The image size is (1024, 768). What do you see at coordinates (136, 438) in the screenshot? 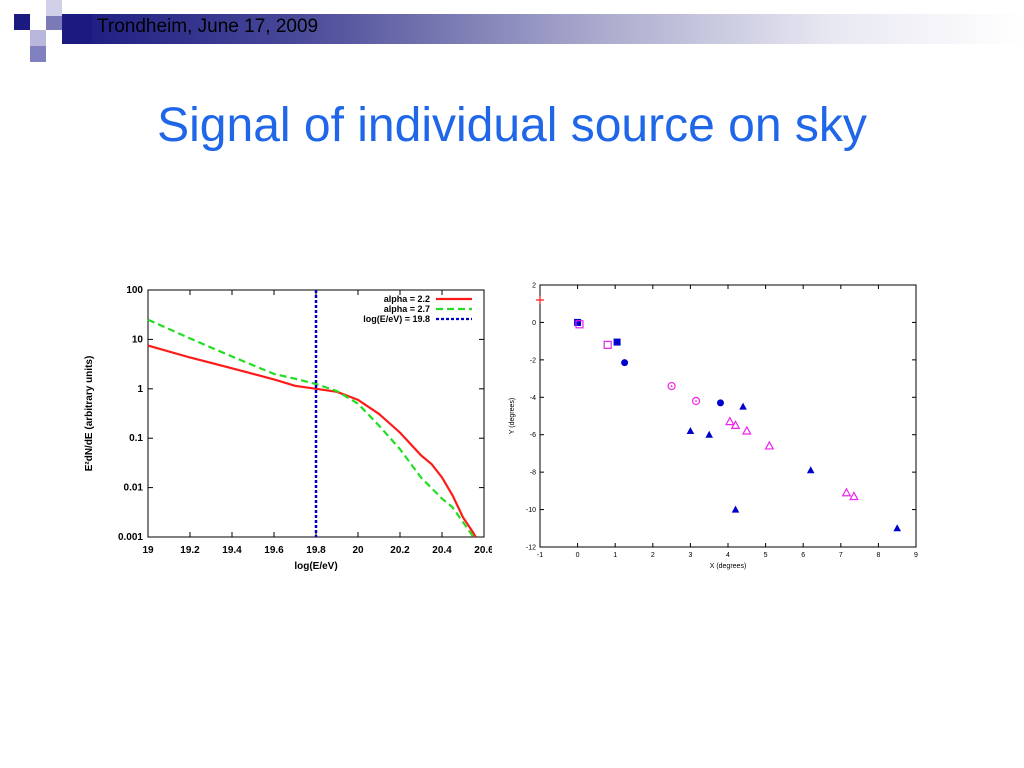
I see `y-tick-label: 0.1` at bounding box center [136, 438].